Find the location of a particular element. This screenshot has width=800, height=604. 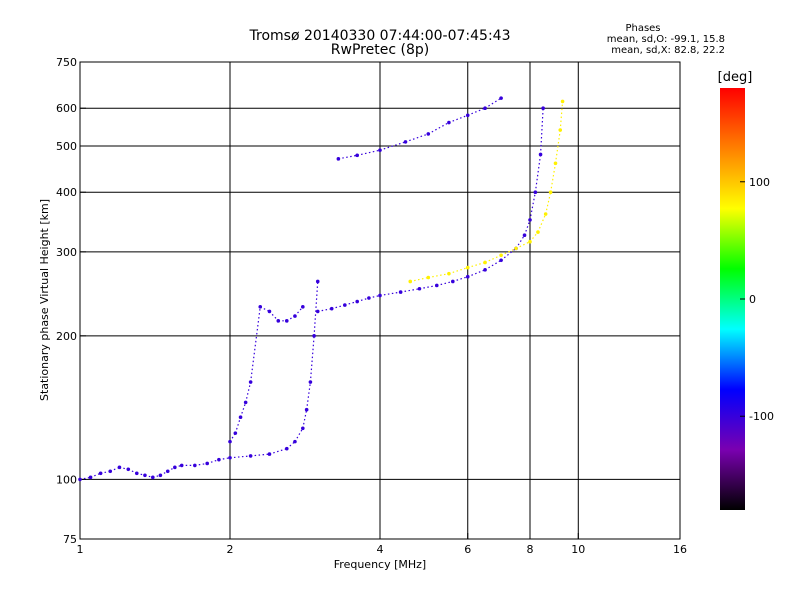

x-tick-label: 8 is located at coordinates (530, 549).